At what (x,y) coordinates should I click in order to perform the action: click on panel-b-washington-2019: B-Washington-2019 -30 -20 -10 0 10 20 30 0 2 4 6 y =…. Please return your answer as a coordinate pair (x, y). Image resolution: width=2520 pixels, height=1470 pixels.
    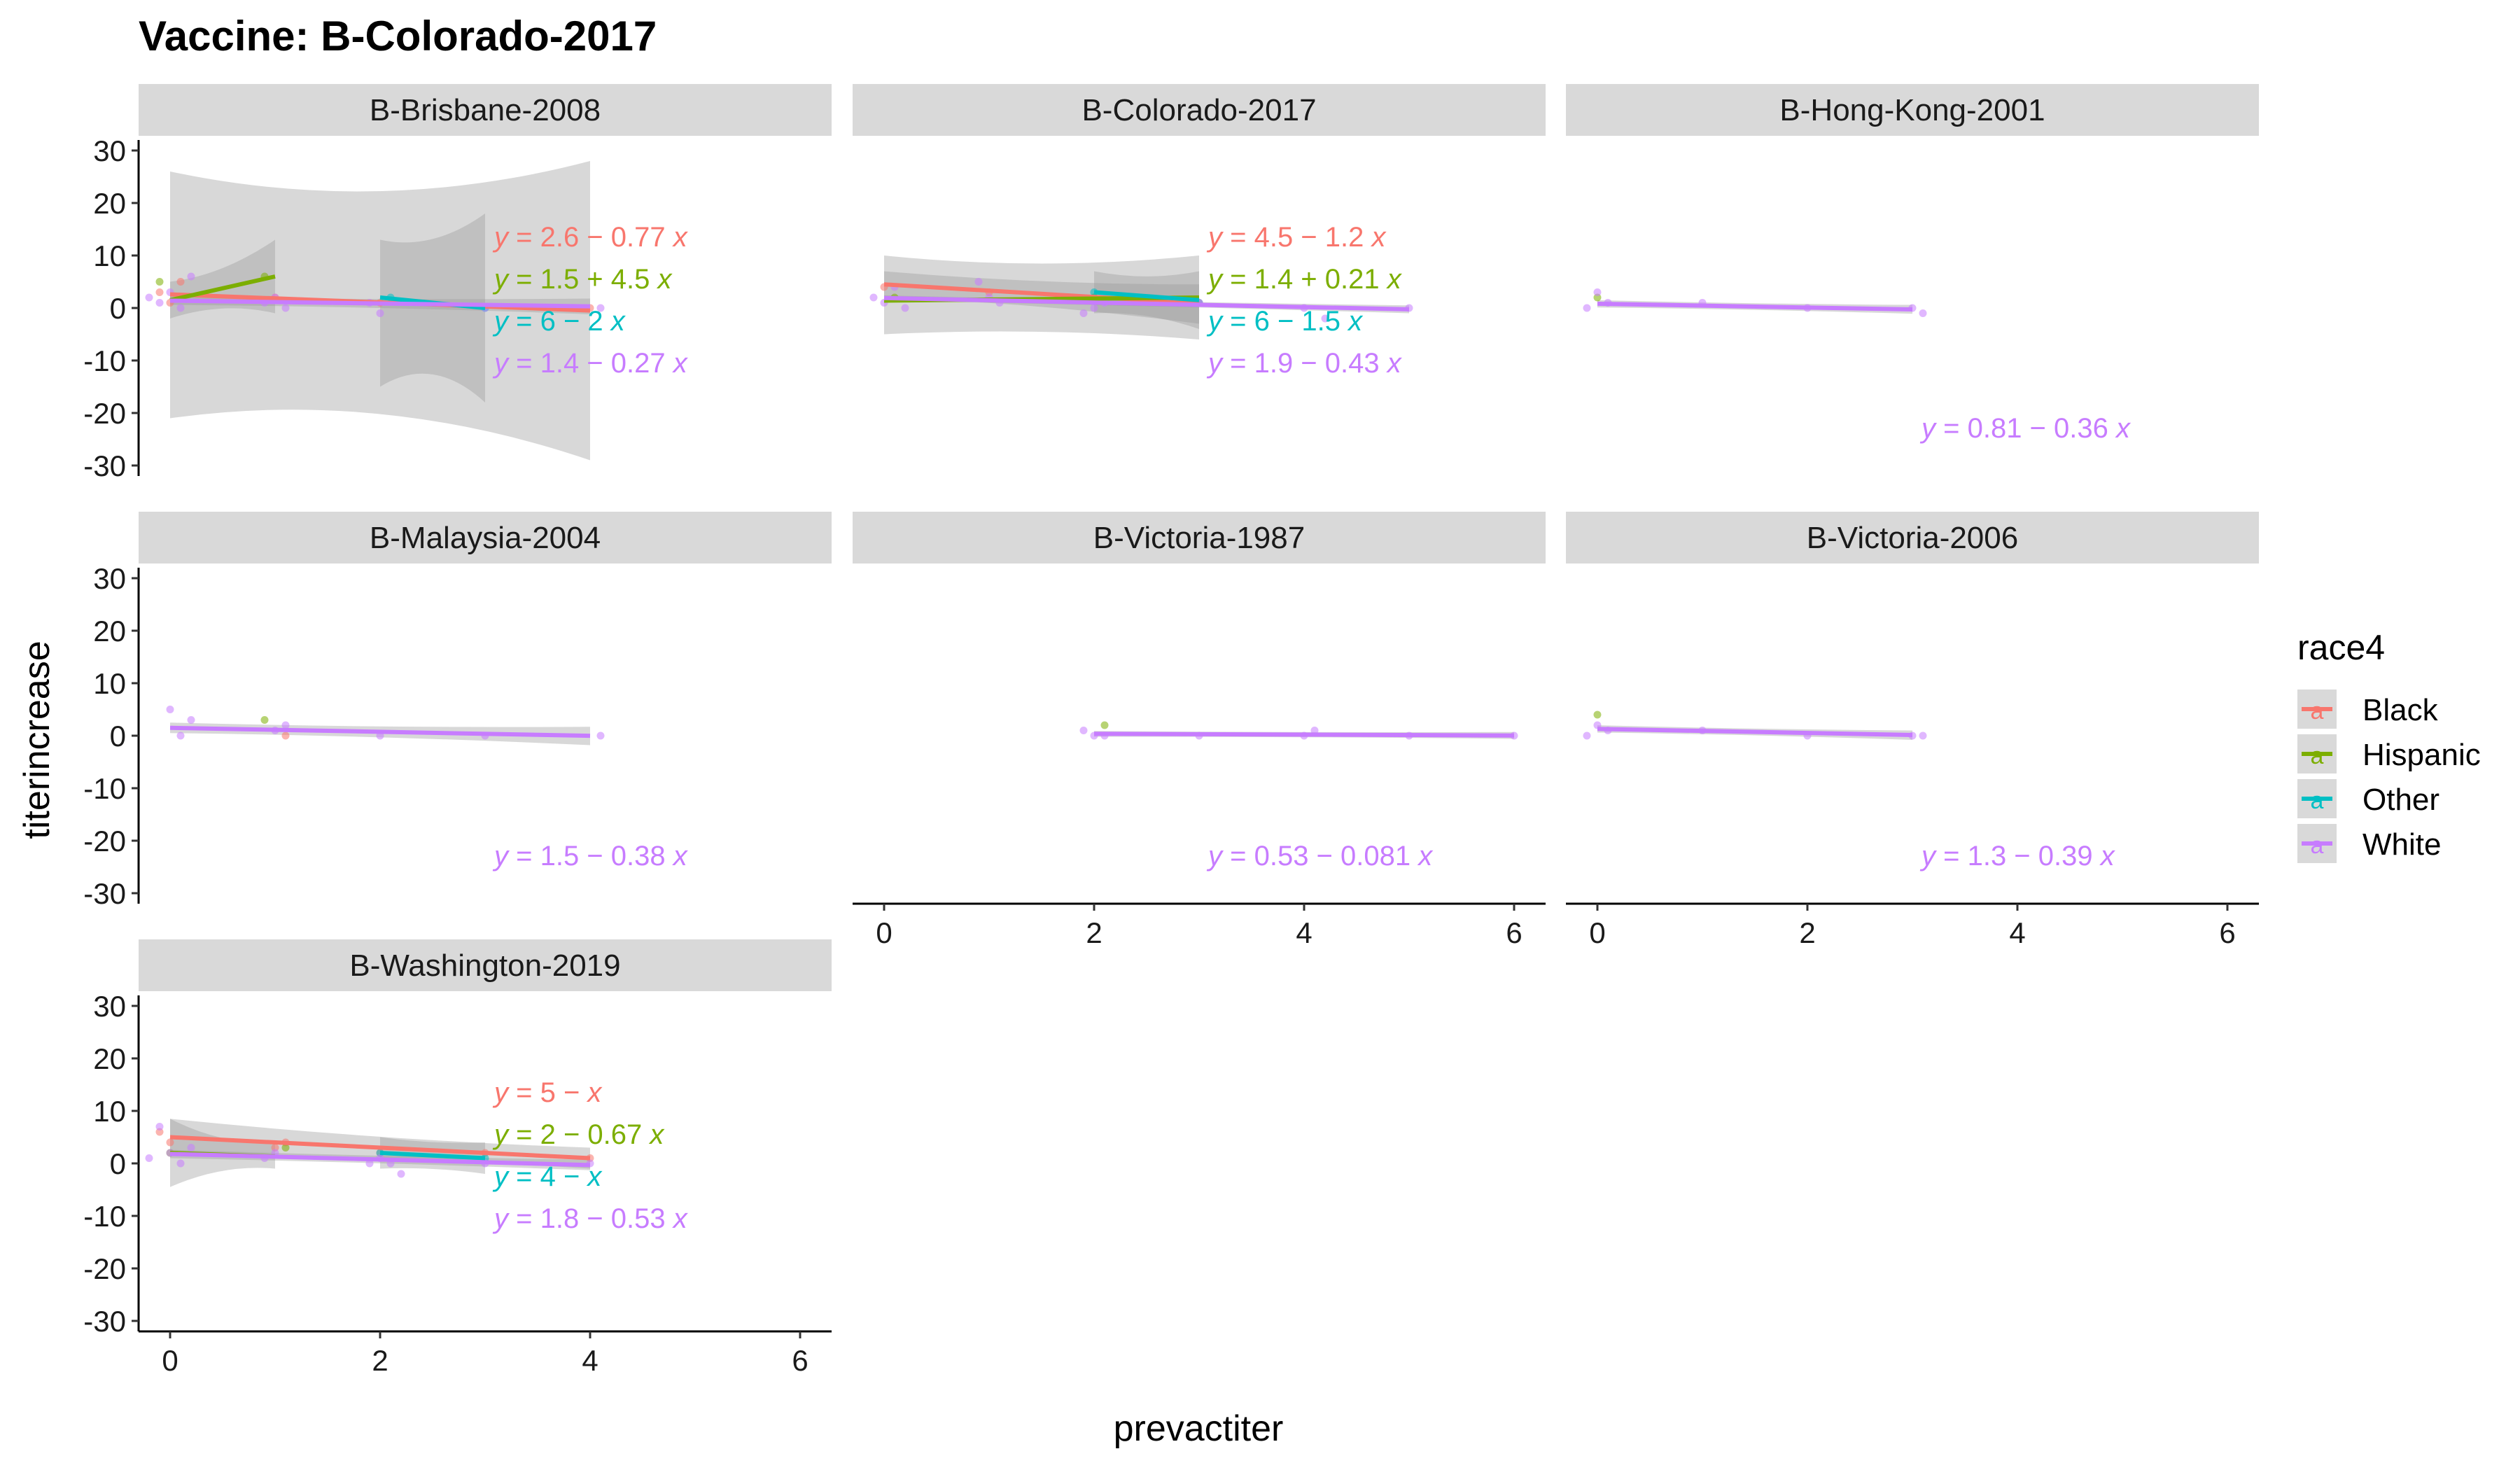
    Looking at the image, I should click on (457, 1158).